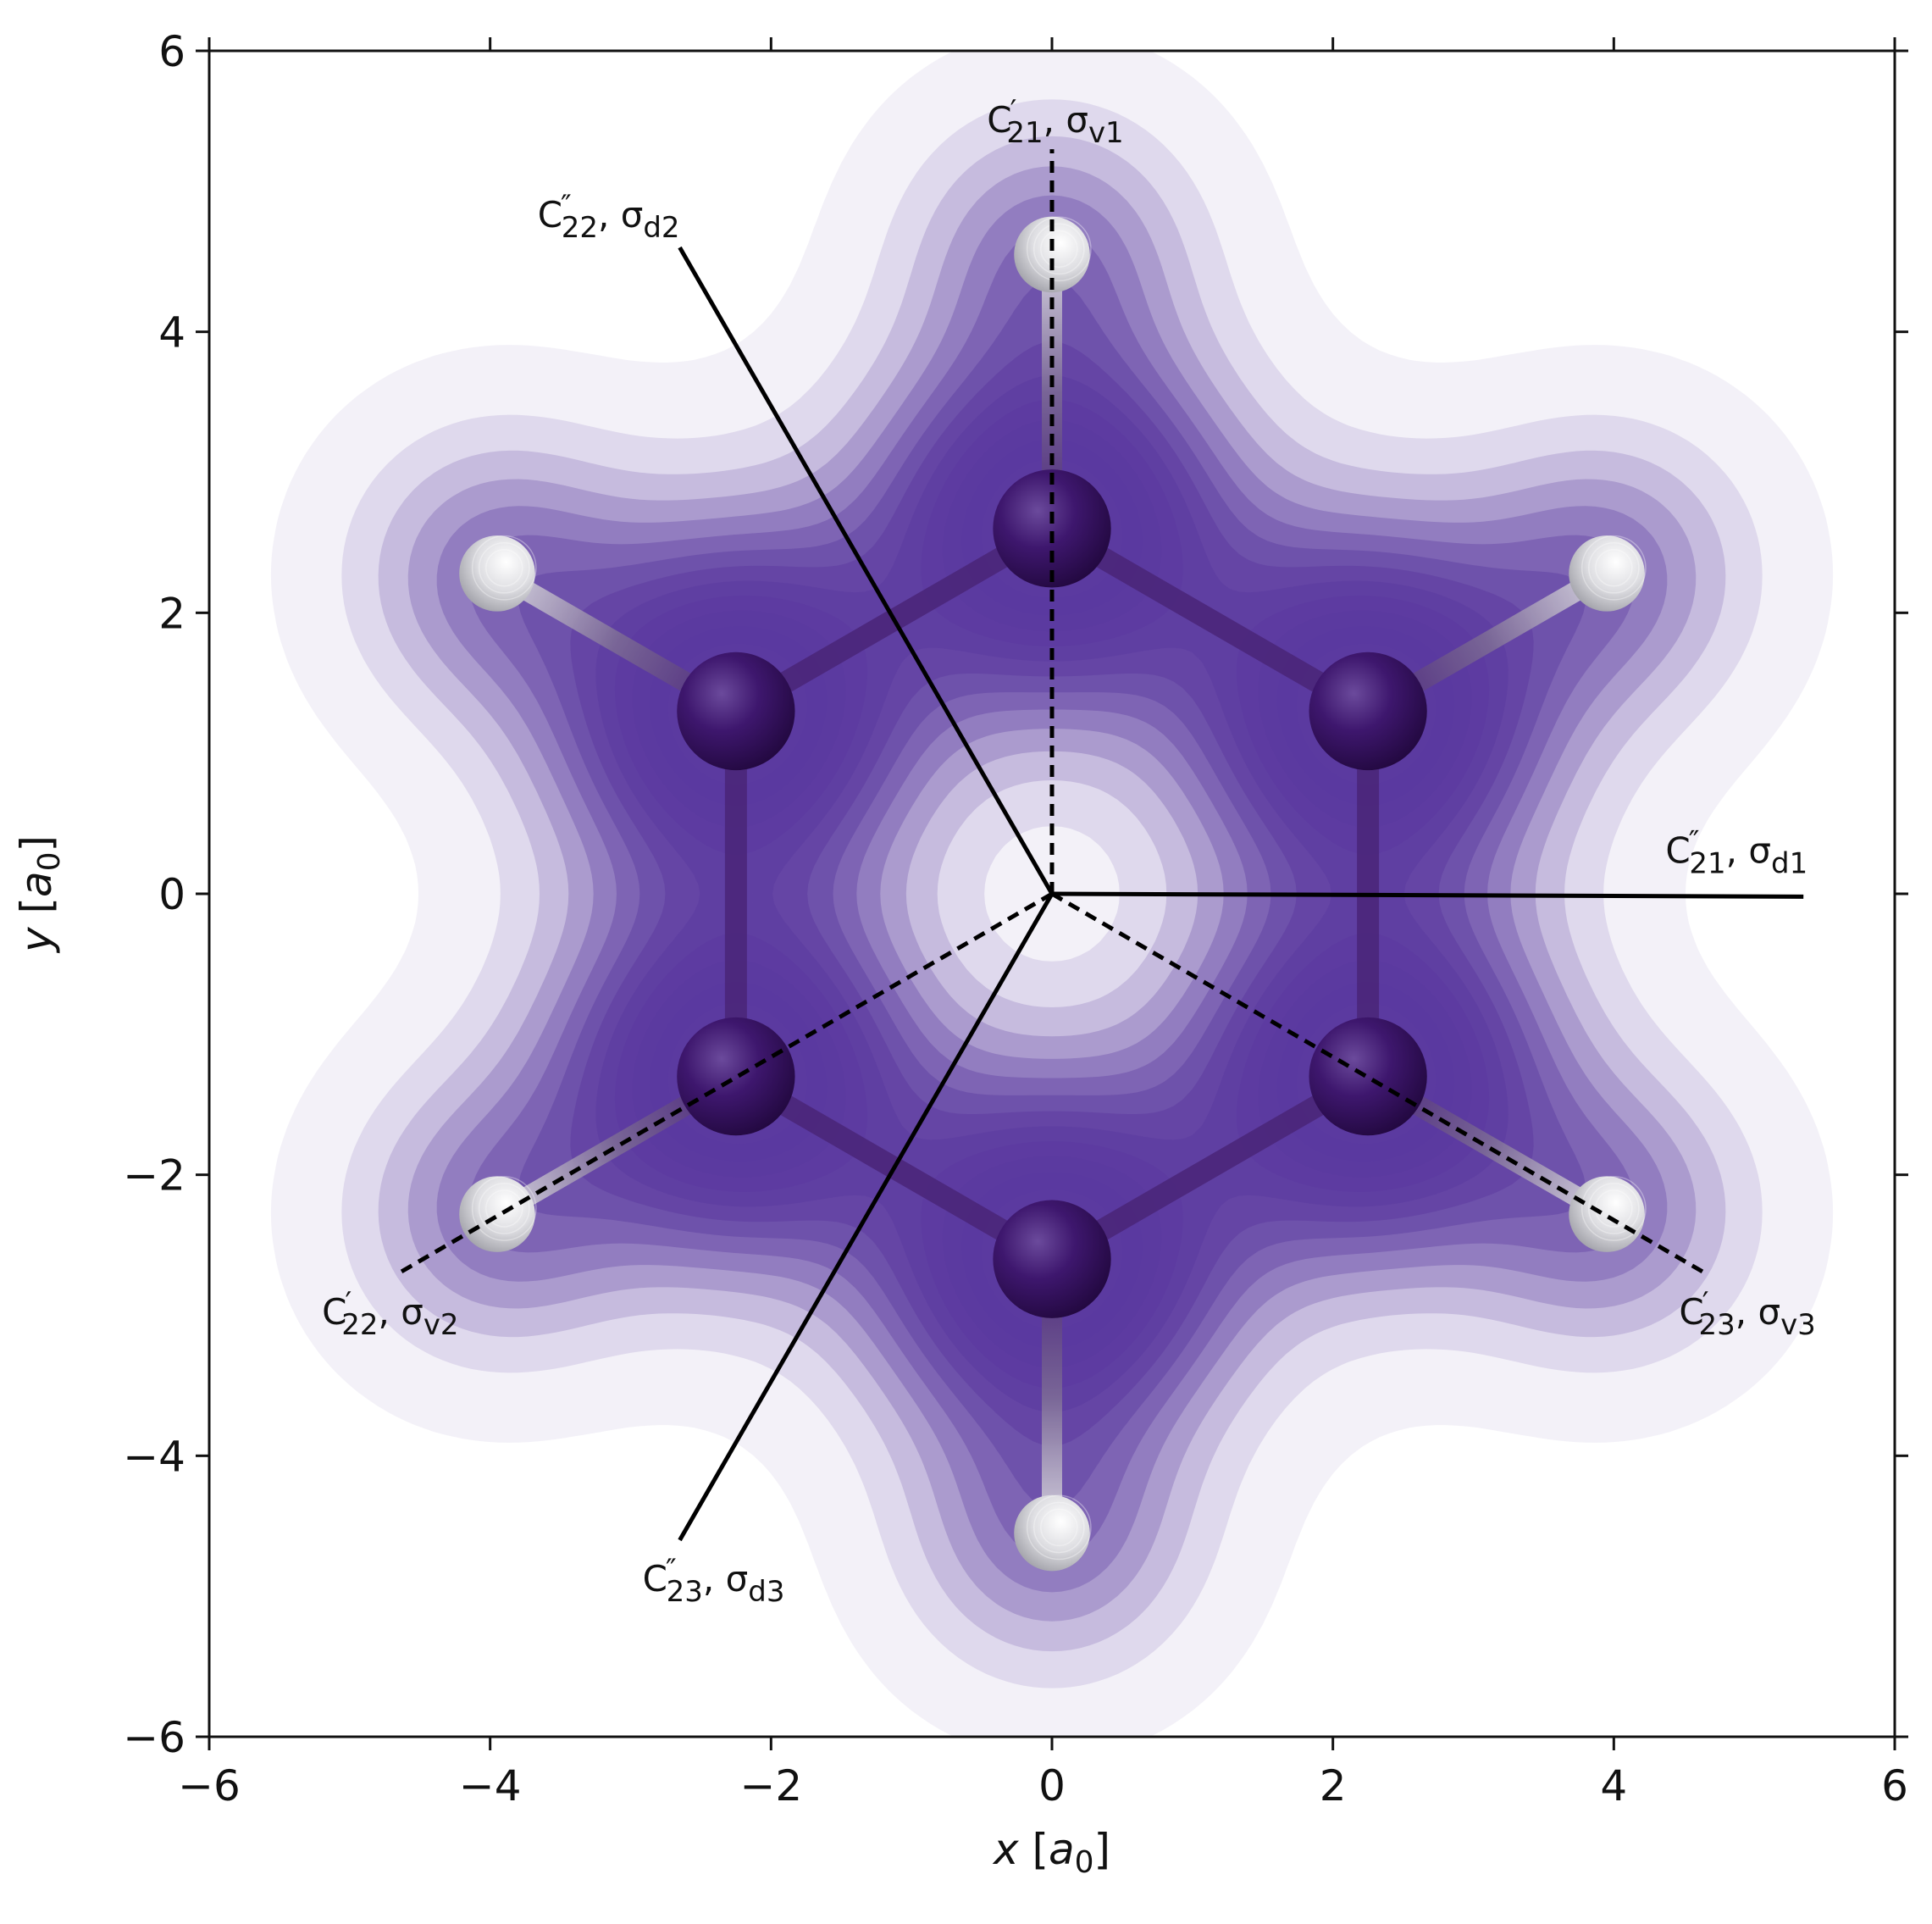  What do you see at coordinates (1894, 1786) in the screenshot?
I see `x-tick-label: 6` at bounding box center [1894, 1786].